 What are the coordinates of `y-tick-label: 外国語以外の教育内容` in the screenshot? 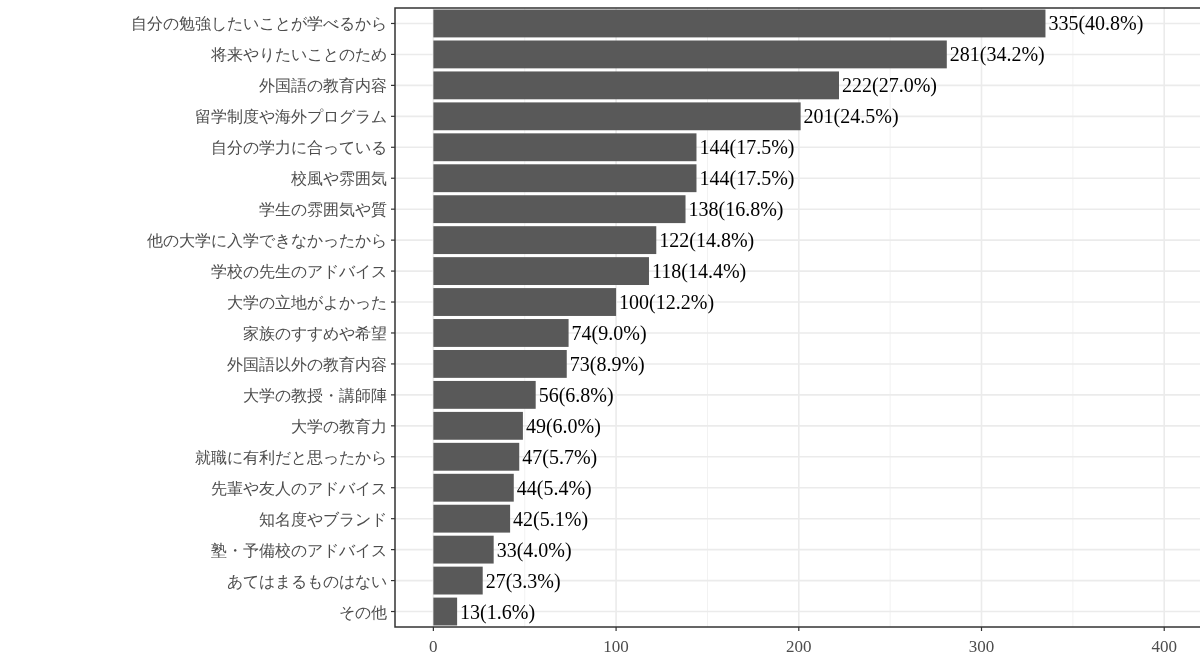 It's located at (307, 364).